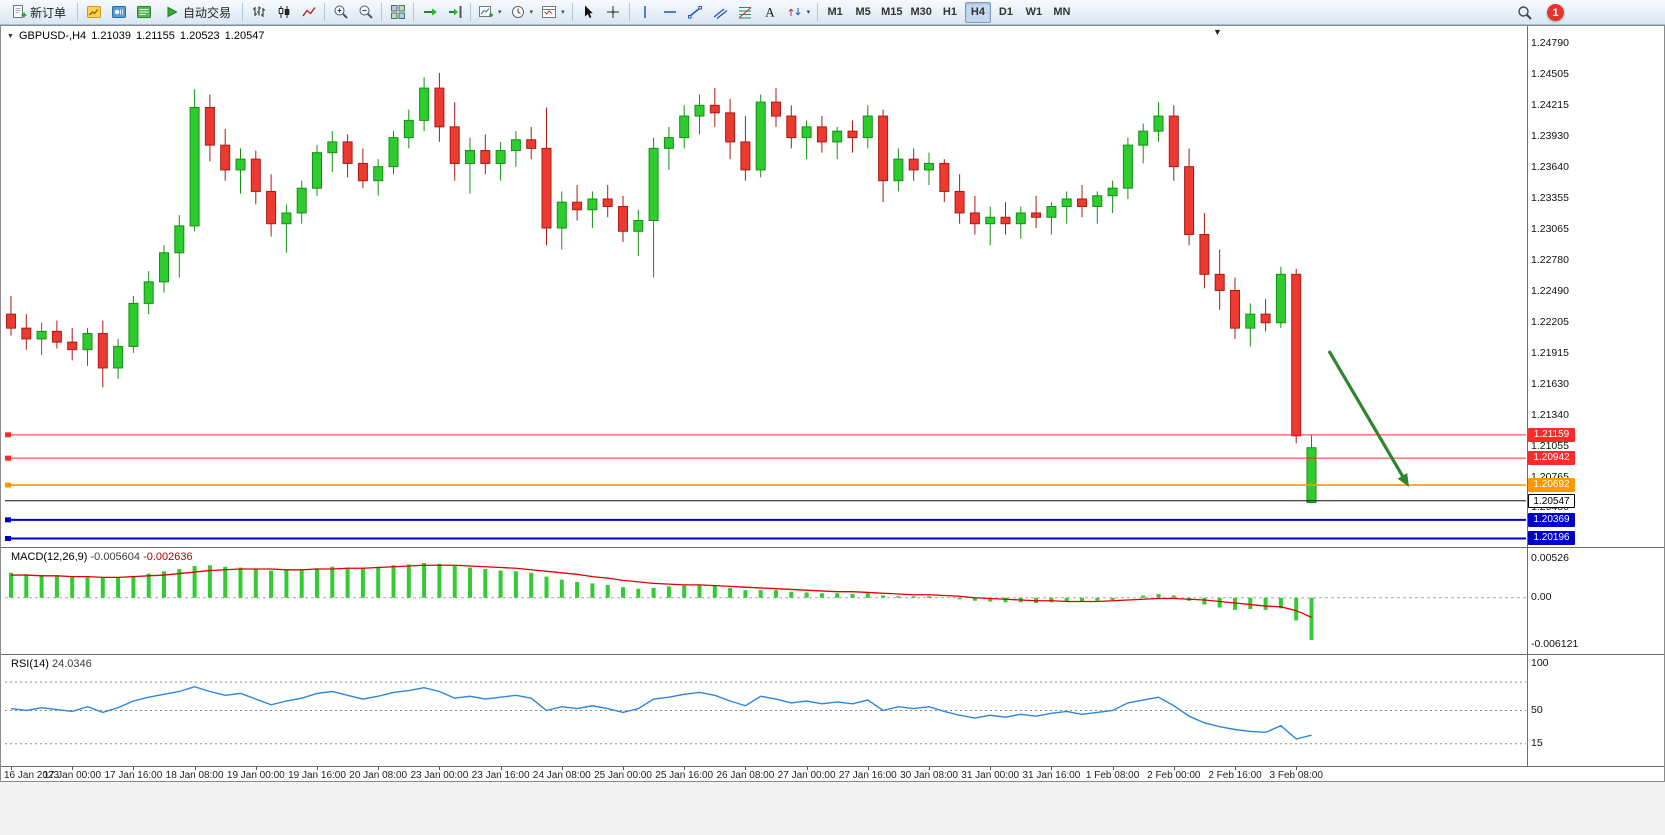 The image size is (1665, 835). Describe the element at coordinates (1217, 32) in the screenshot. I see `chart-shift-marker: ▼` at that location.